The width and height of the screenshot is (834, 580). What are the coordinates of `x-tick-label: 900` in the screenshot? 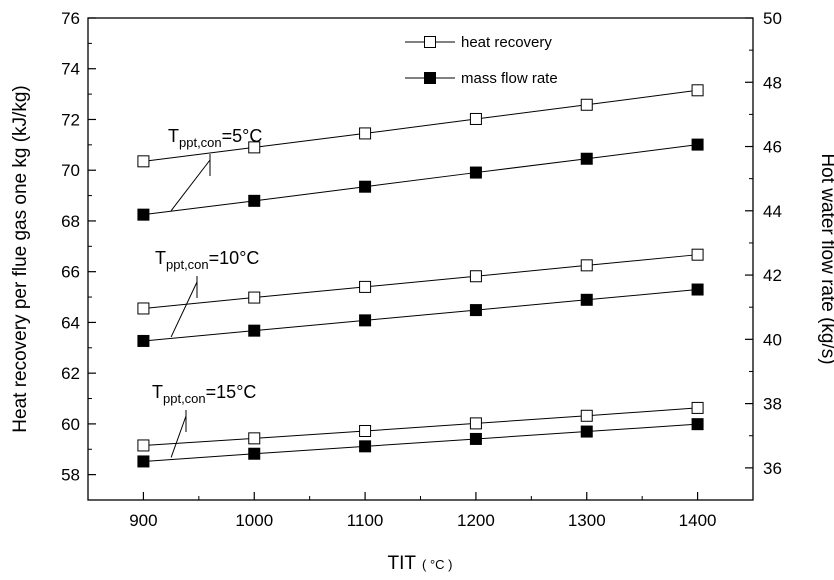 It's located at (143, 520).